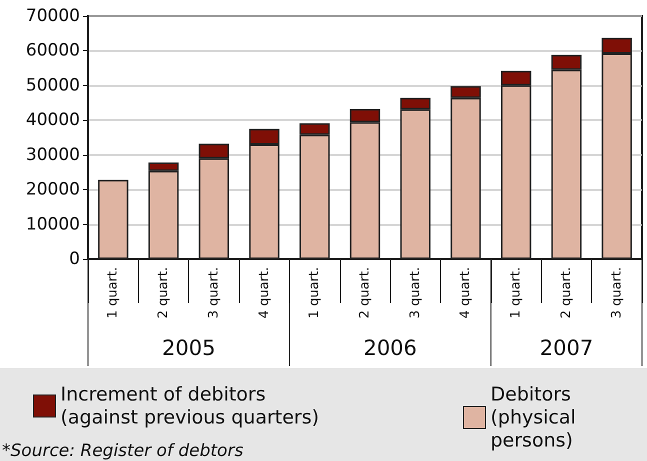  Describe the element at coordinates (123, 451) in the screenshot. I see `text: *Source: Register of debtors` at that location.